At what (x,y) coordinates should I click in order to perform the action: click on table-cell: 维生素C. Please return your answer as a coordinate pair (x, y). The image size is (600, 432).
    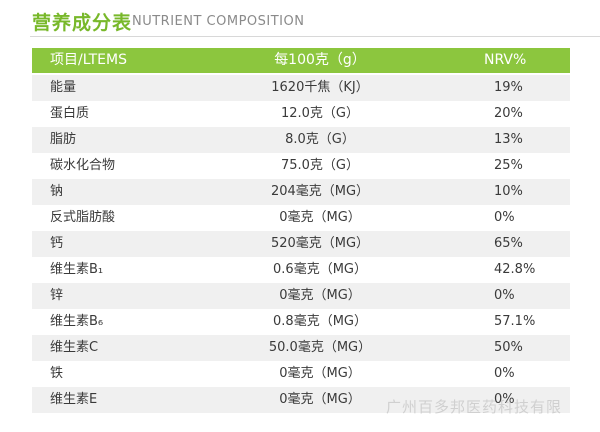
    Looking at the image, I should click on (74, 347).